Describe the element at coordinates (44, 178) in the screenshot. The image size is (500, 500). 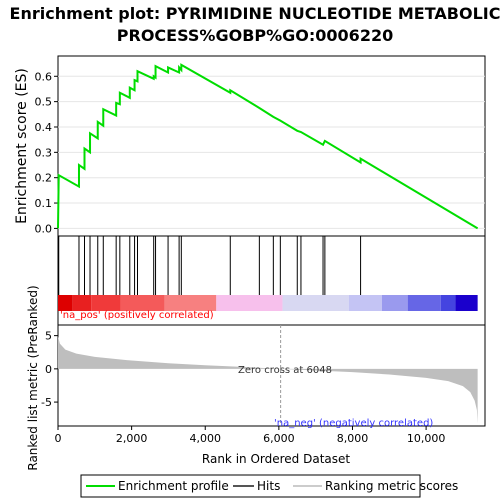
I see `es-tick-label: 0.2` at that location.